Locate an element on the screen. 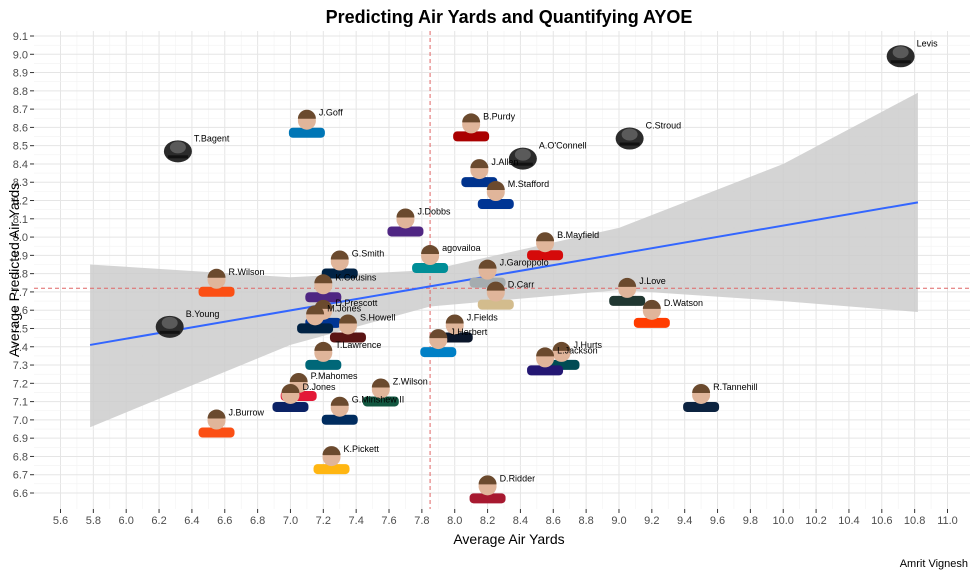  point-label: D.Jones is located at coordinates (319, 387).